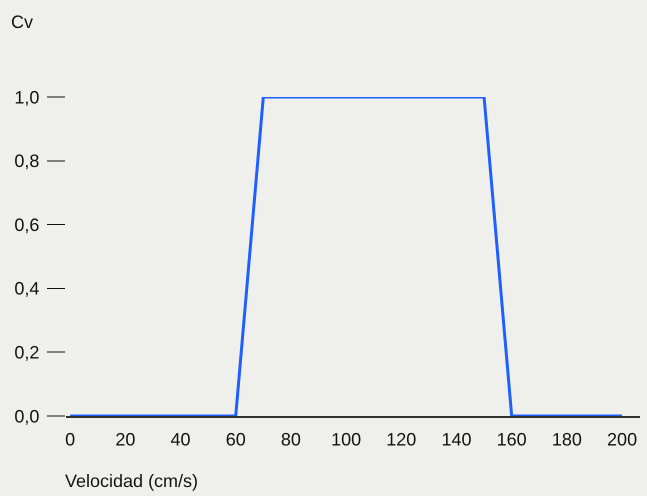  Describe the element at coordinates (27, 97) in the screenshot. I see `y-tick-label: 1,0` at that location.